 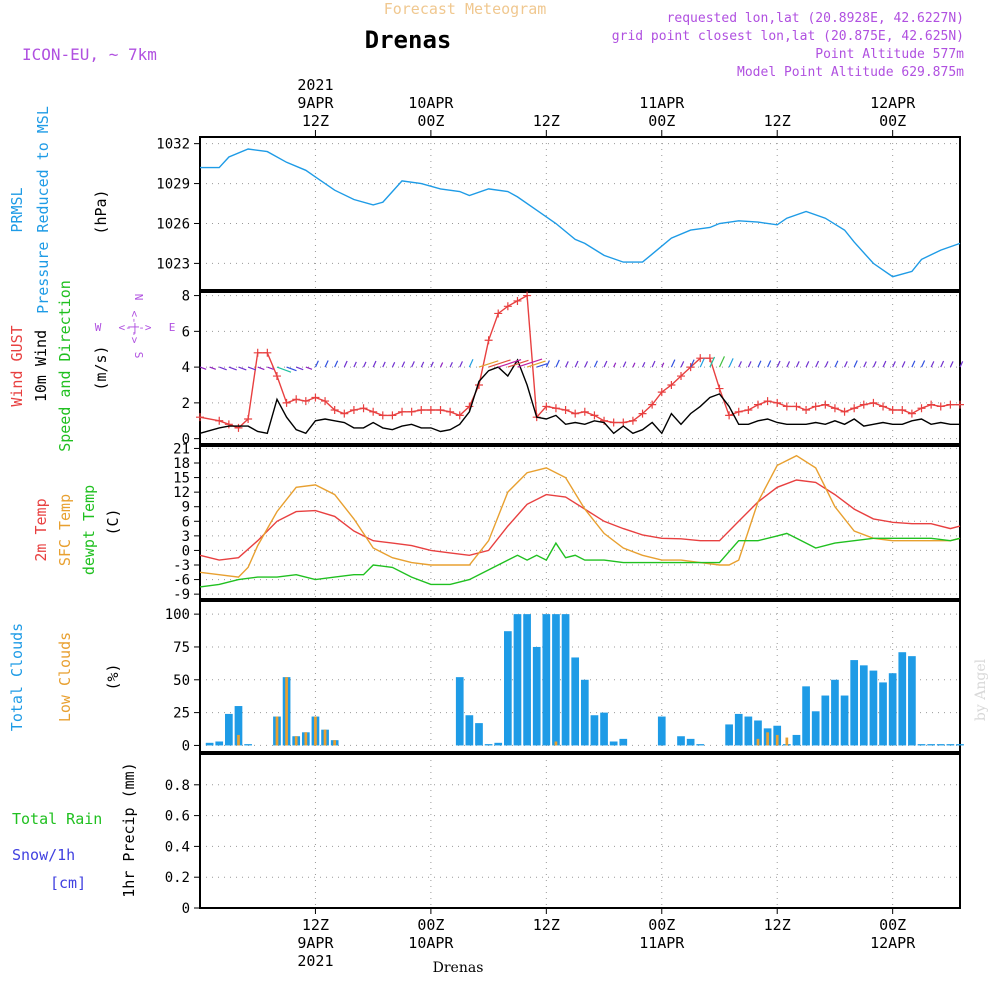 What do you see at coordinates (173, 224) in the screenshot?
I see `pressure-ytick-label: 1026` at bounding box center [173, 224].